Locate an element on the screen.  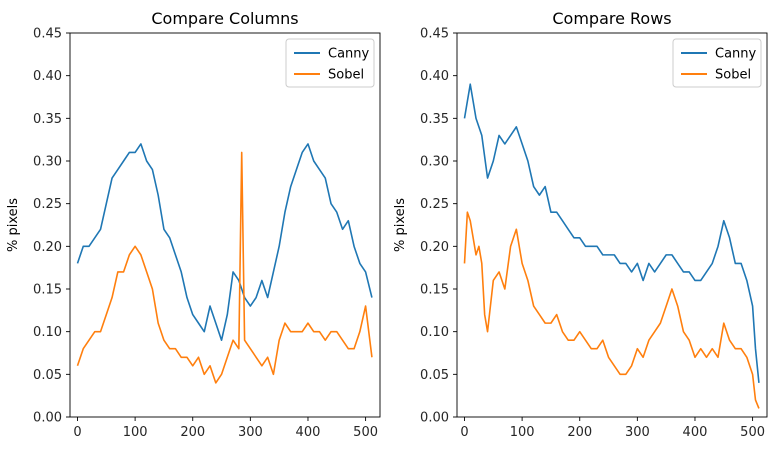
columns-ylabel: % pixels is located at coordinates (13, 225).